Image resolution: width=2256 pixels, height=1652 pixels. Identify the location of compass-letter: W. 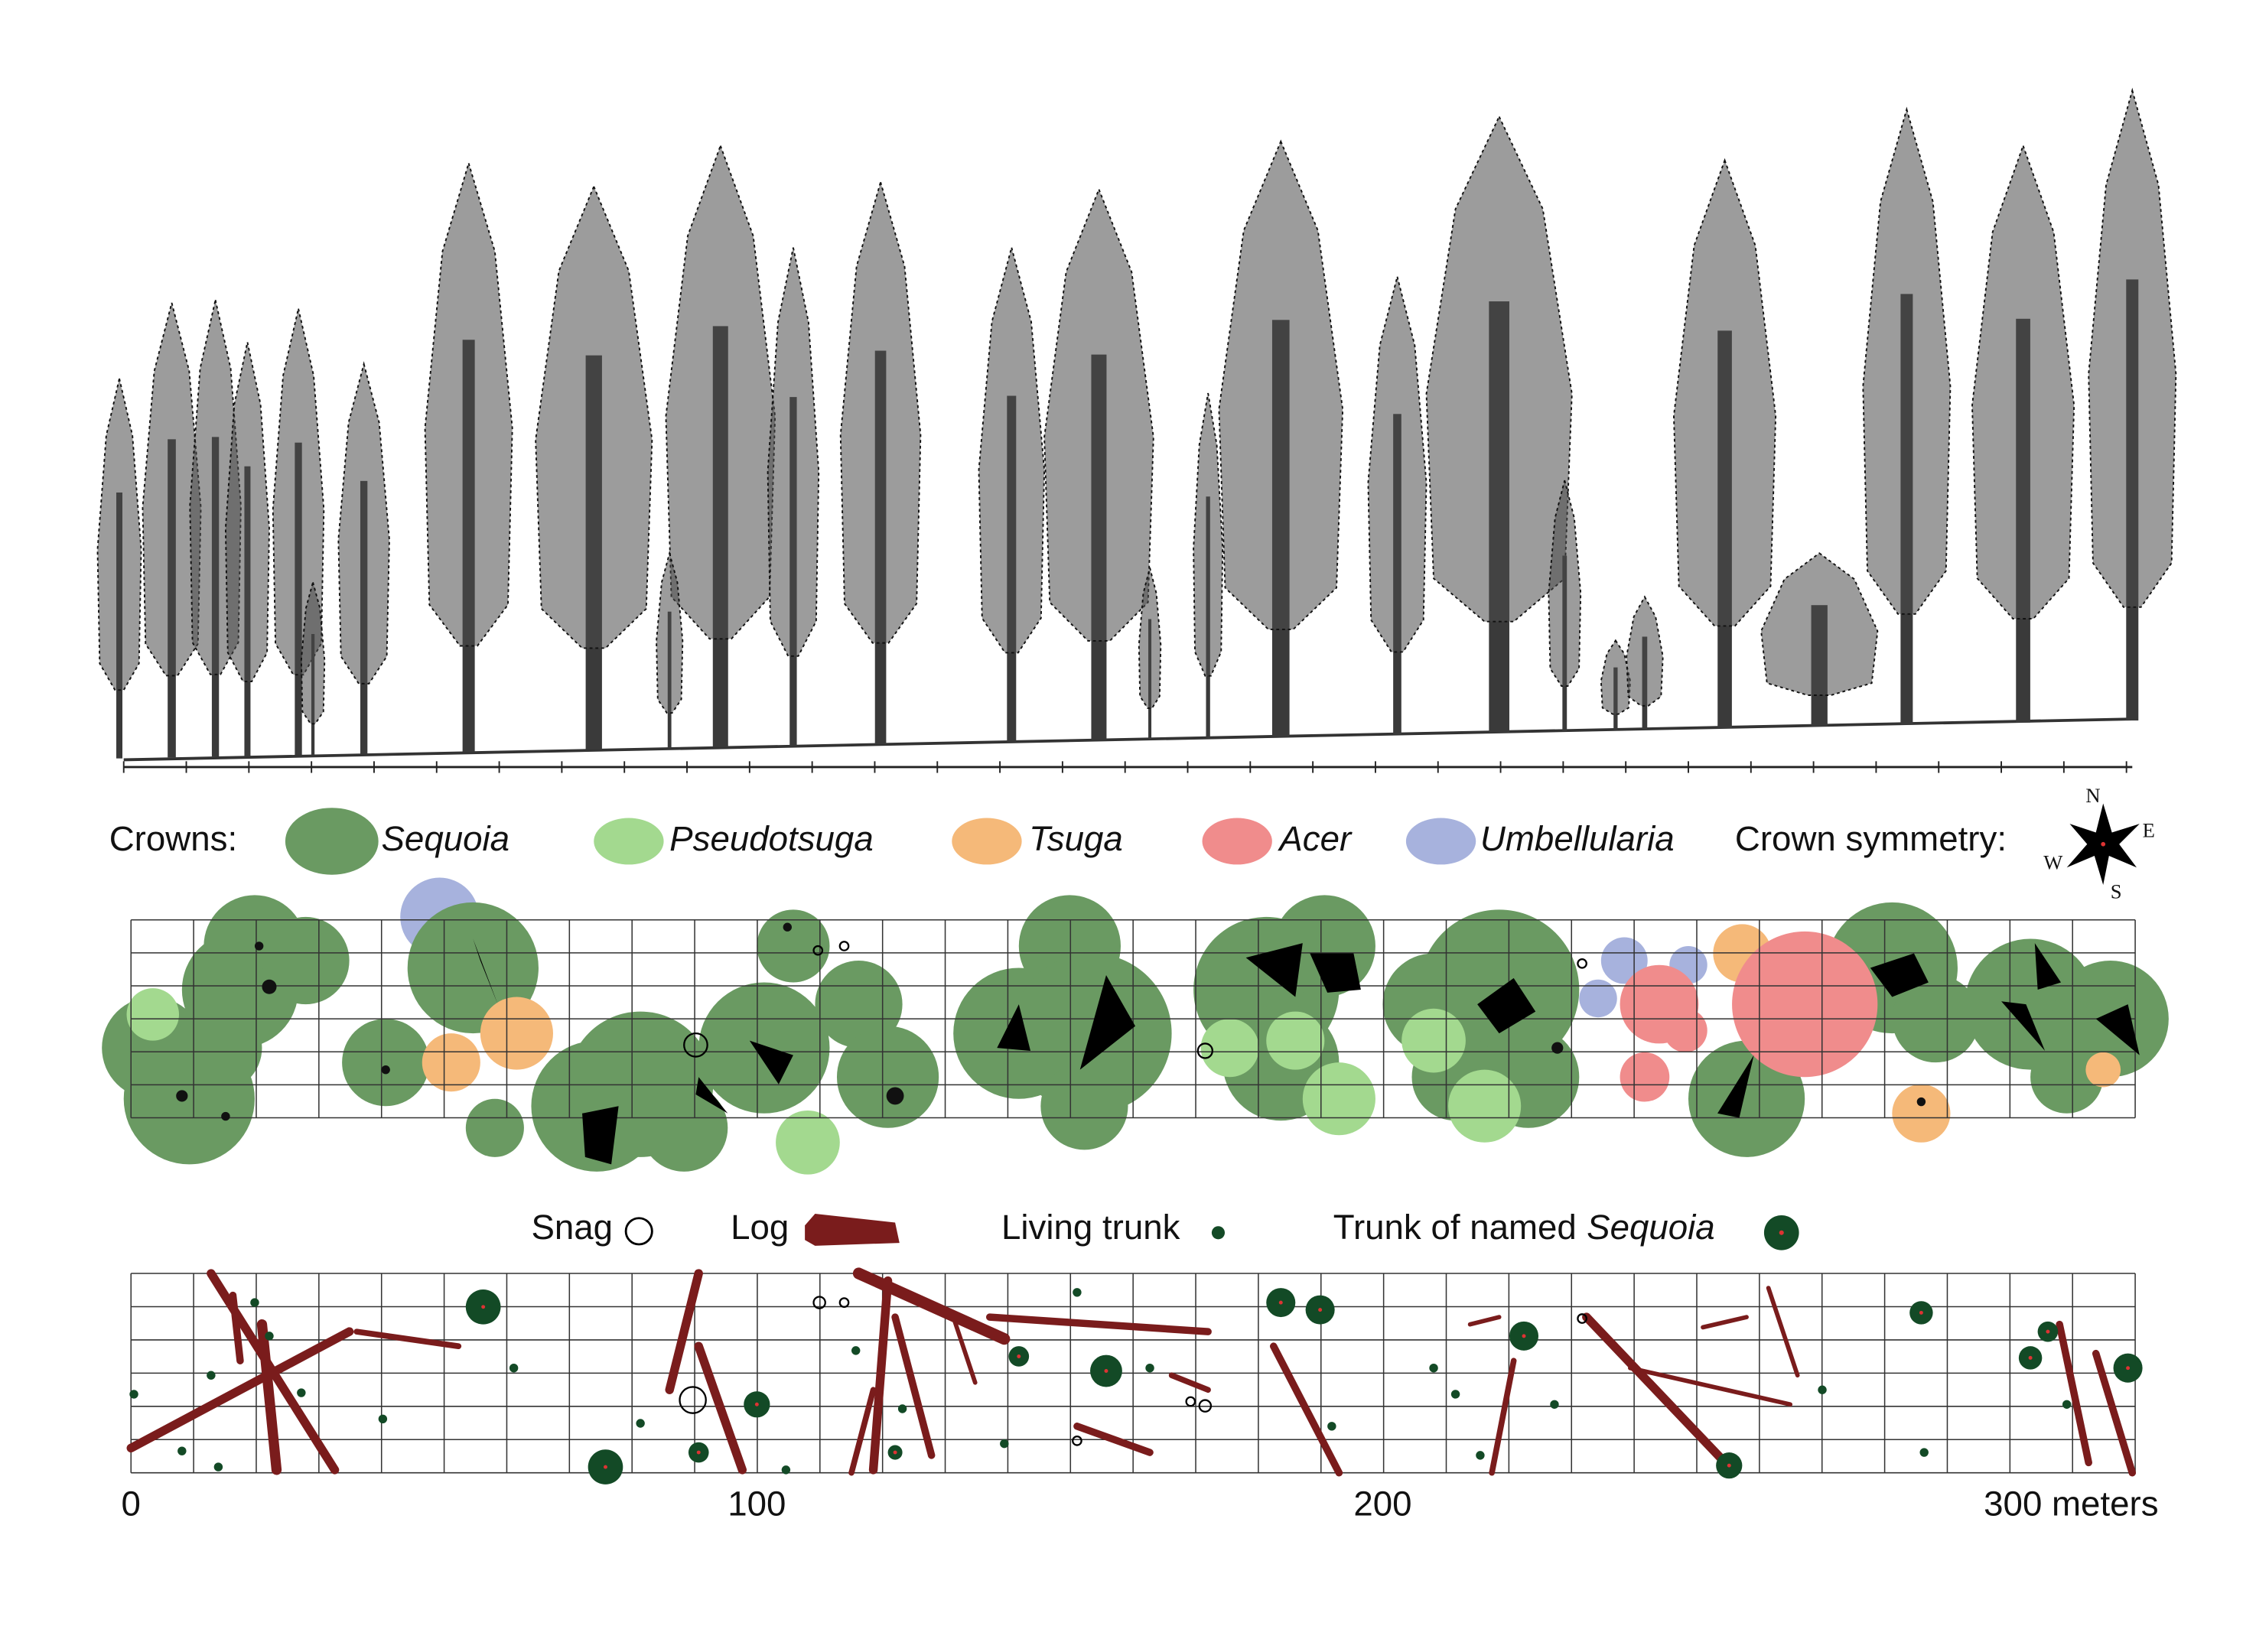
(2053, 862).